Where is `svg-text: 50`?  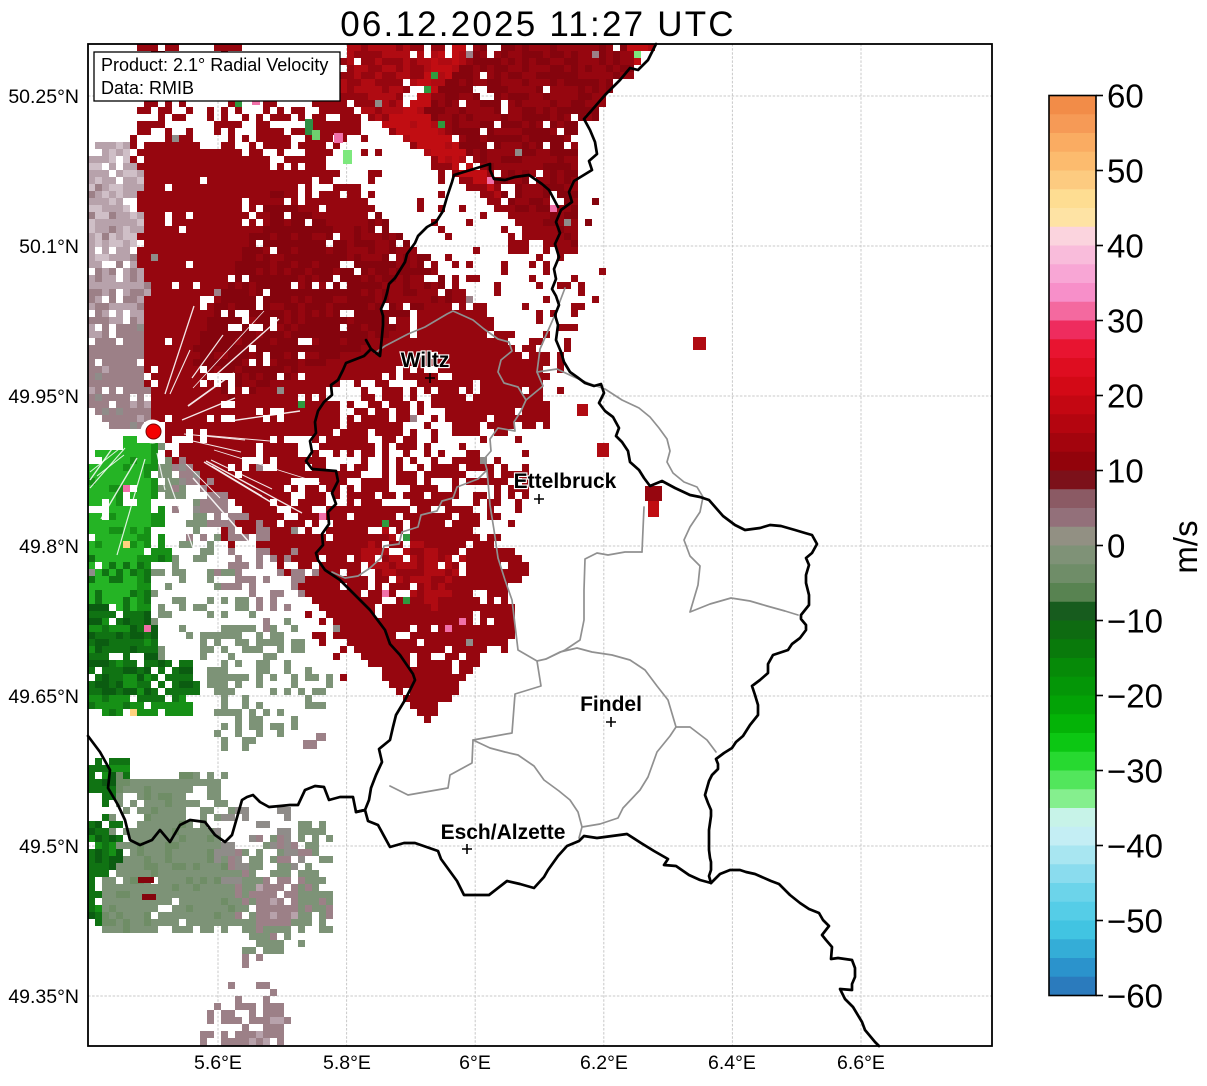
svg-text: 50 is located at coordinates (1125, 171).